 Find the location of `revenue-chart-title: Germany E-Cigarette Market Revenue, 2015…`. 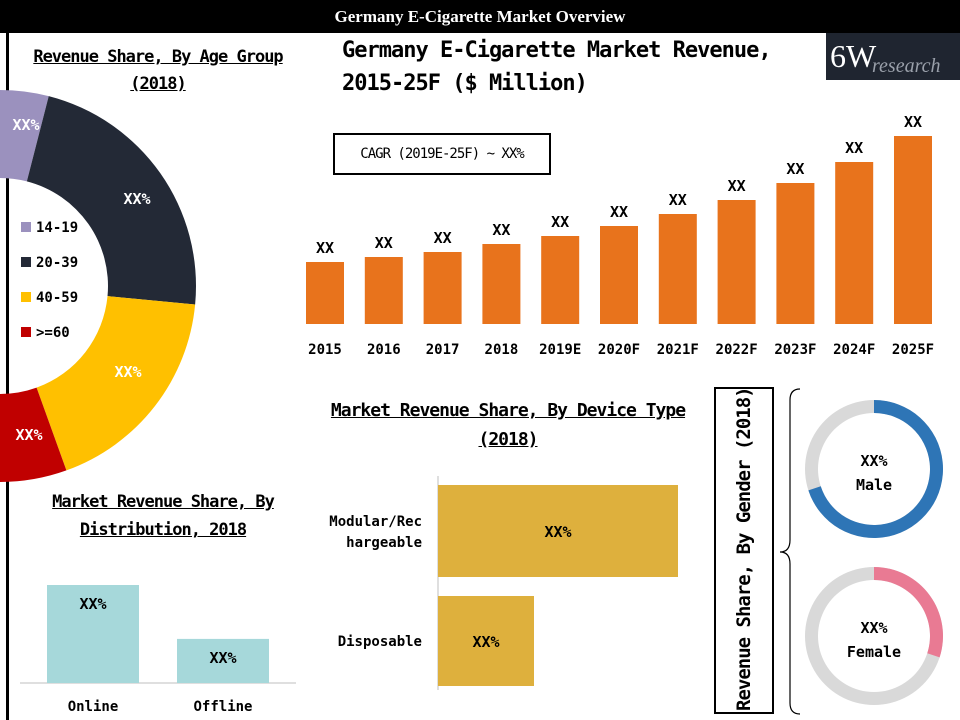

revenue-chart-title: Germany E-Cigarette Market Revenue, 2015… is located at coordinates (557, 67).